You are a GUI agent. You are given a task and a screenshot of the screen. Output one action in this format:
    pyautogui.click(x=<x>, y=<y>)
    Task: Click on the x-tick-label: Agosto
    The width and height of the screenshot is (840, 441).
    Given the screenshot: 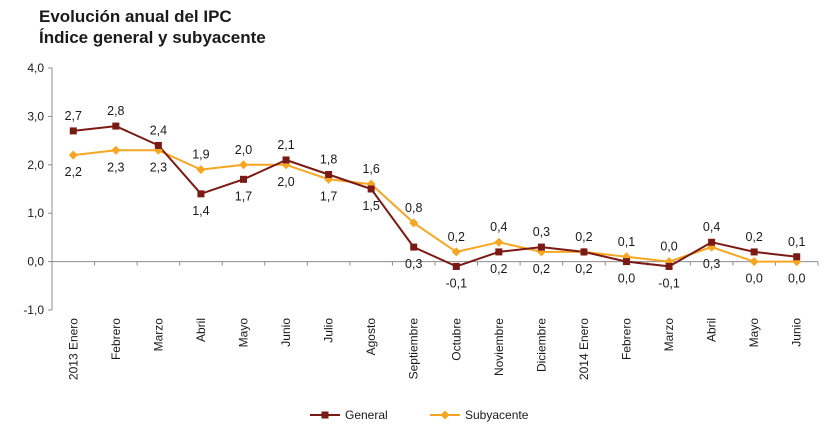 What is the action you would take?
    pyautogui.click(x=371, y=337)
    